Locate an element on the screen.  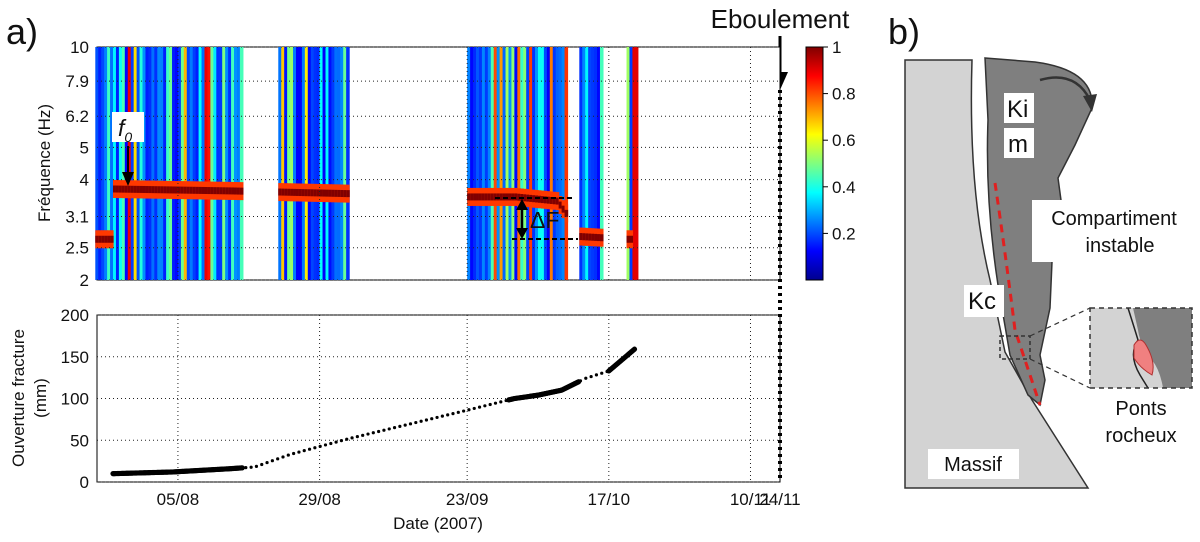
heatmap-y-ticks: 10 7.9 6.2 5 4 3.1 2.5 2 is located at coordinates (77, 164).